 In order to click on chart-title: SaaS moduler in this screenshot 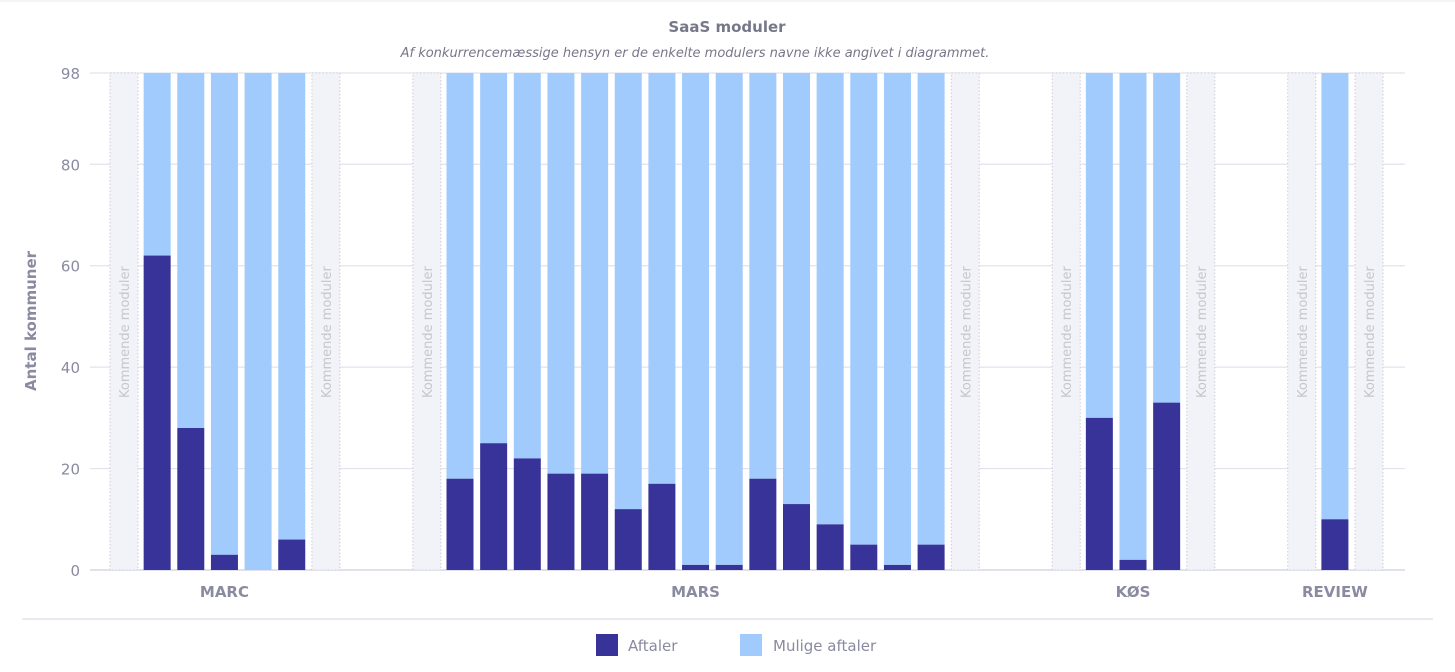, I will do `click(727, 27)`.